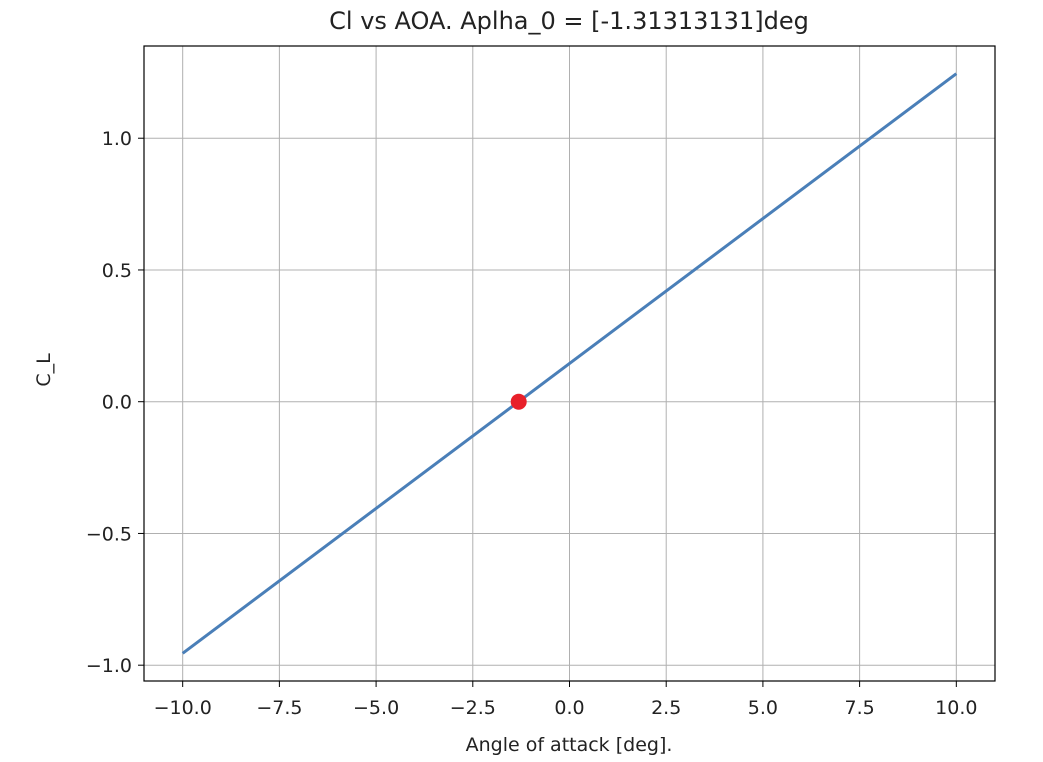  What do you see at coordinates (763, 708) in the screenshot?
I see `x-tick-label: 5.0` at bounding box center [763, 708].